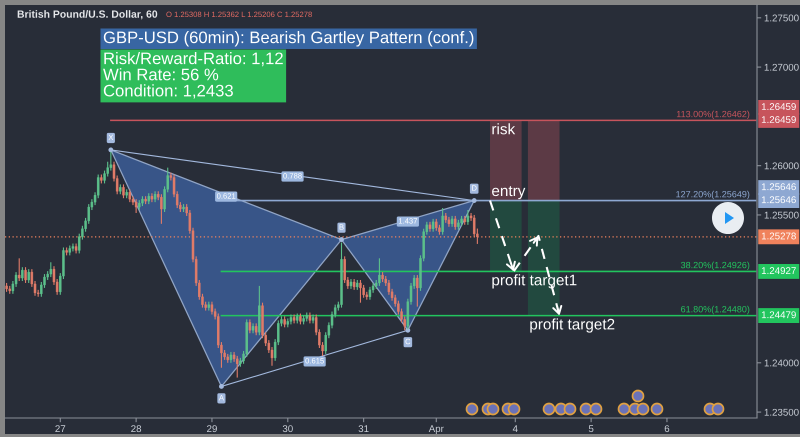  Describe the element at coordinates (136, 428) in the screenshot. I see `x-tick-label: 28` at that location.